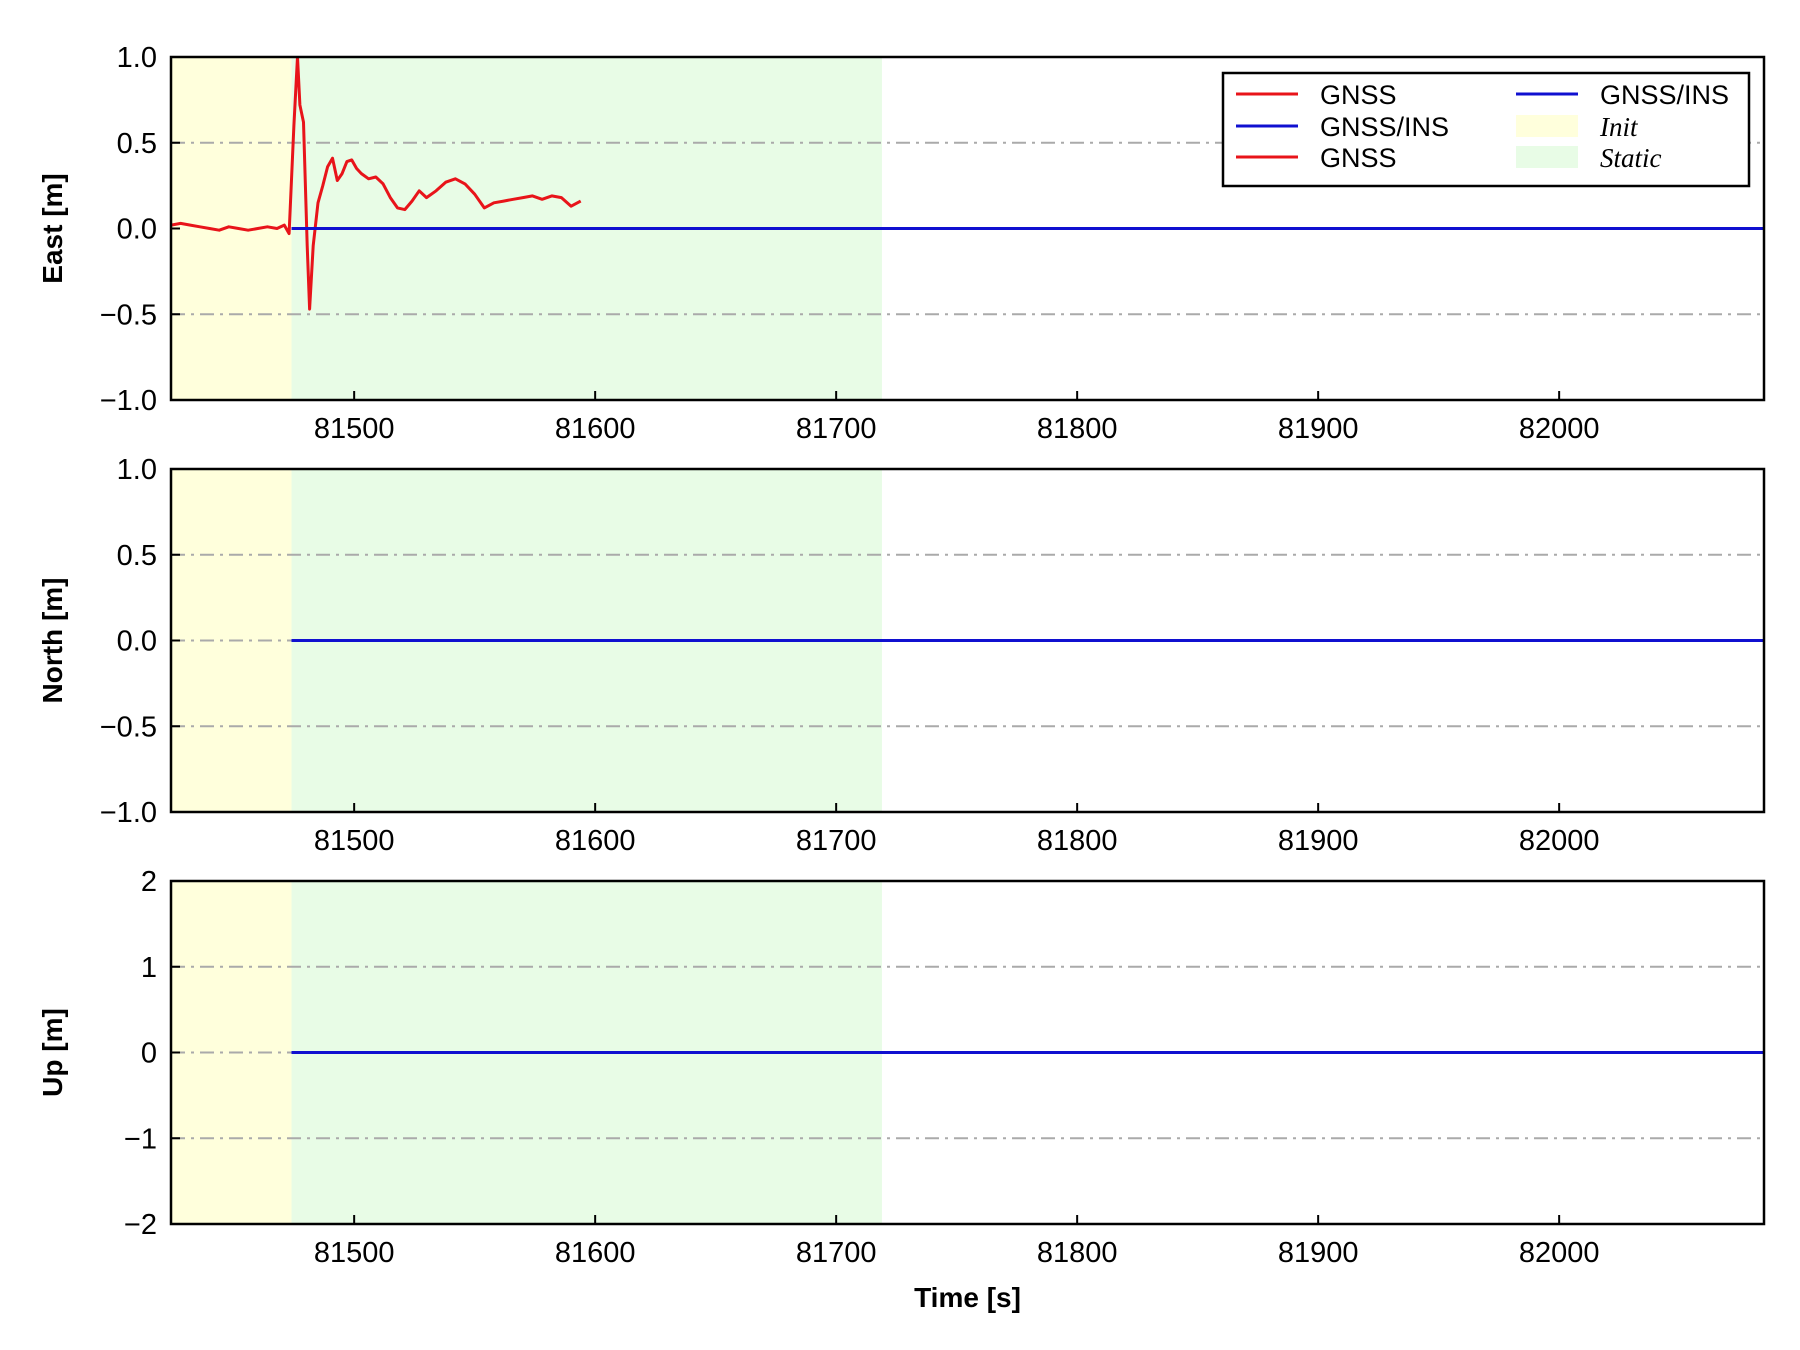 The image size is (1800, 1350). Describe the element at coordinates (1559, 841) in the screenshot. I see `xtick-label-panel-1-5: 82000` at that location.